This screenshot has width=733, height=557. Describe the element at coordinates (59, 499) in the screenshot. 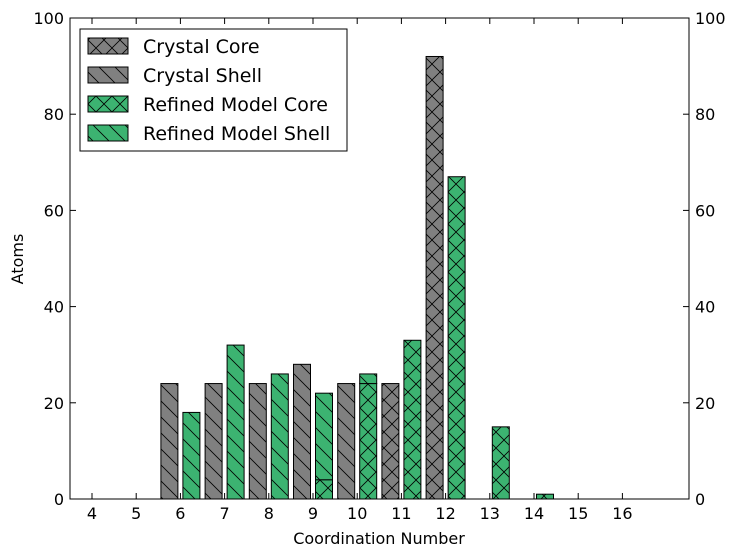

I see `y-tick-label-left: 0` at that location.